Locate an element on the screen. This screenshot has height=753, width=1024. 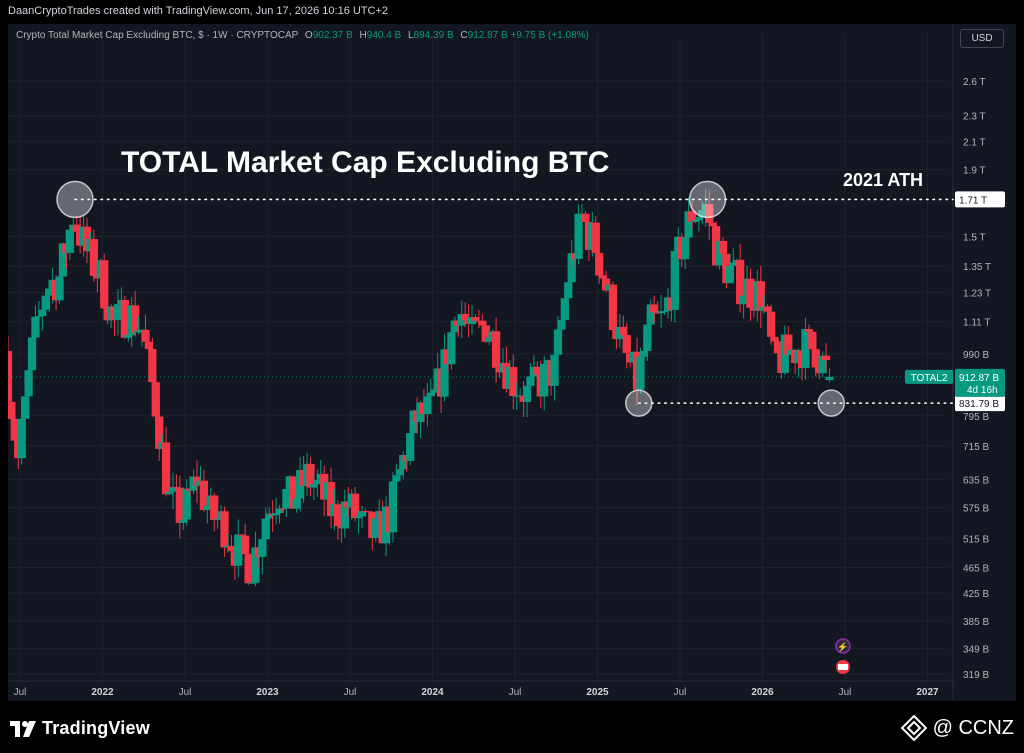
y-tick-label: 635 B is located at coordinates (976, 480).